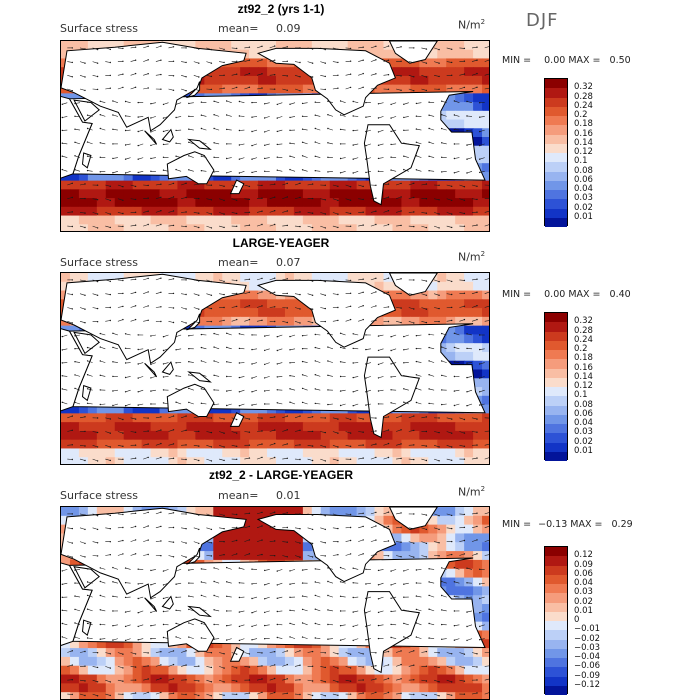 This screenshot has height=700, width=700. Describe the element at coordinates (567, 524) in the screenshot. I see `panel-3-minmax: MIN = −0.13 MAX = 0.29` at that location.